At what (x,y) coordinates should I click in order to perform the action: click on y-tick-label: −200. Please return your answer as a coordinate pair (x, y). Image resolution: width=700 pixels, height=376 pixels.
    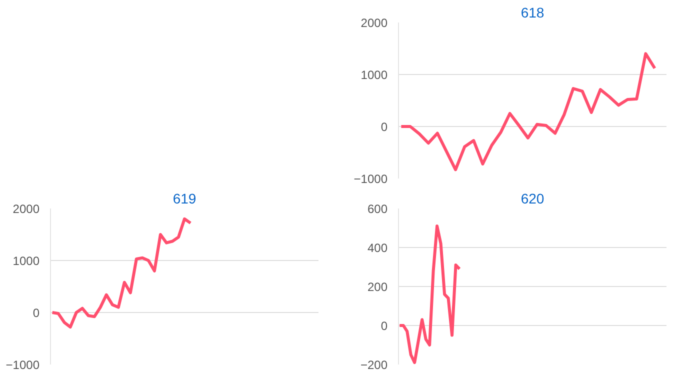
    Looking at the image, I should click on (374, 365).